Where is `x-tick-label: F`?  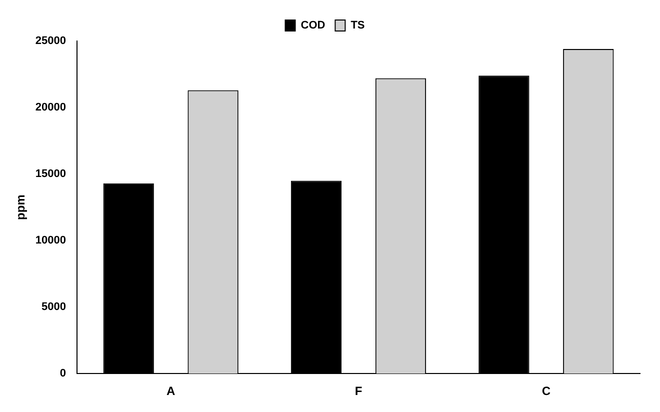 x-tick-label: F is located at coordinates (358, 391).